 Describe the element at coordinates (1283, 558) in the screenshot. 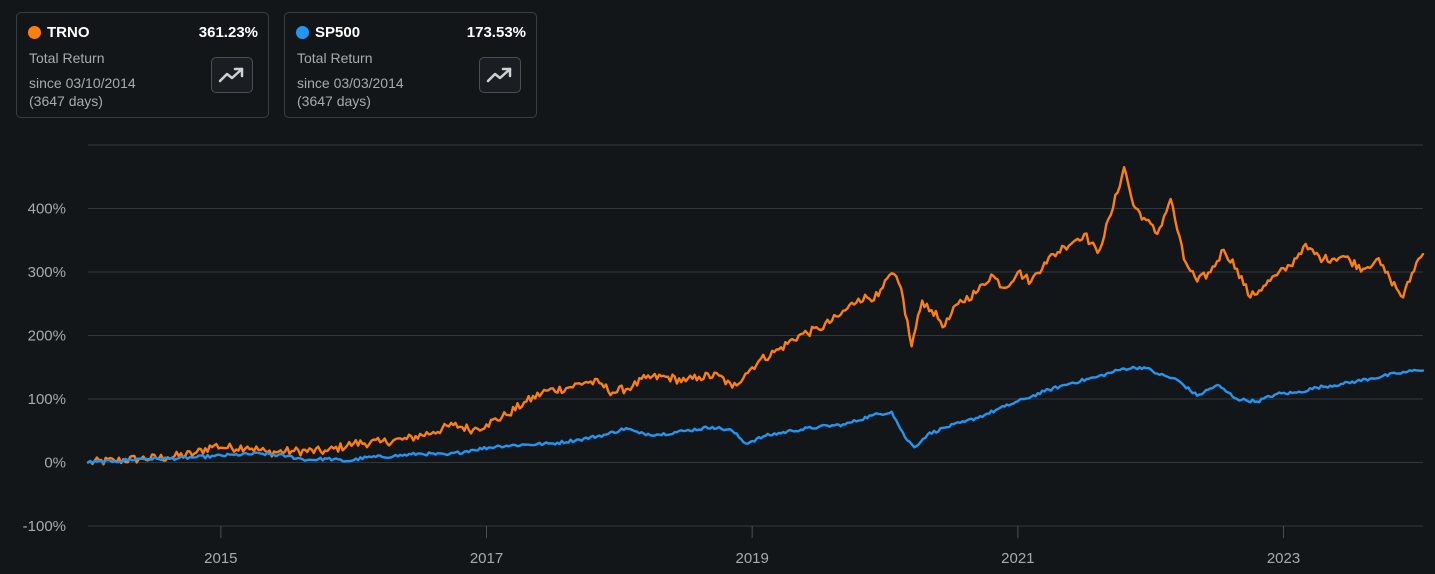

I see `x-tick-label: 2023` at that location.